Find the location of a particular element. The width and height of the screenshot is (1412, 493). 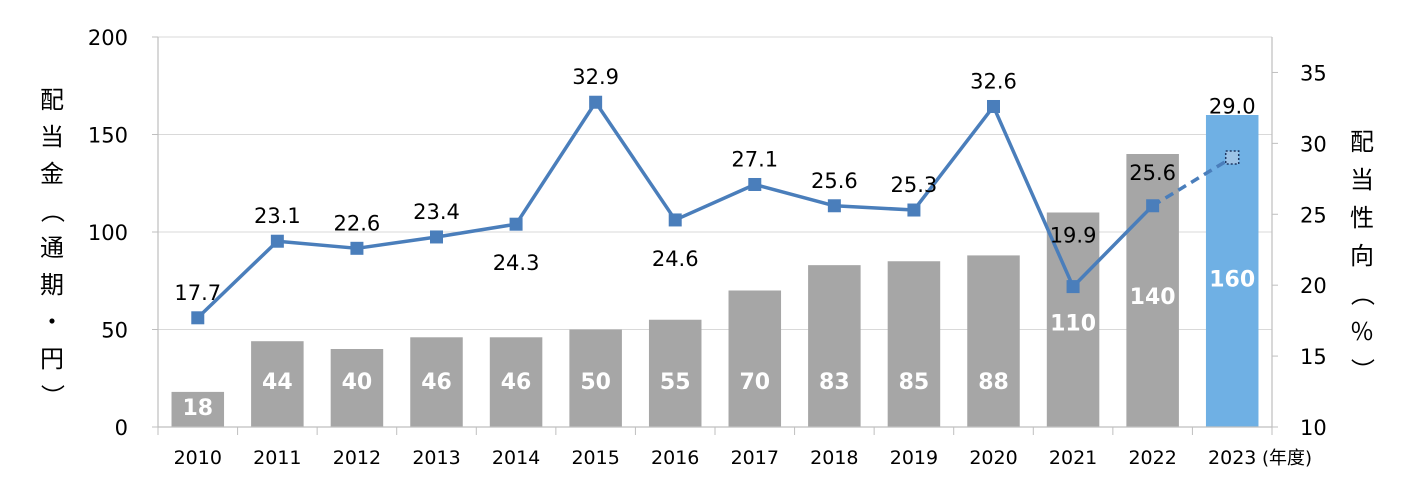

y-tick-right: 10 is located at coordinates (1313, 428).